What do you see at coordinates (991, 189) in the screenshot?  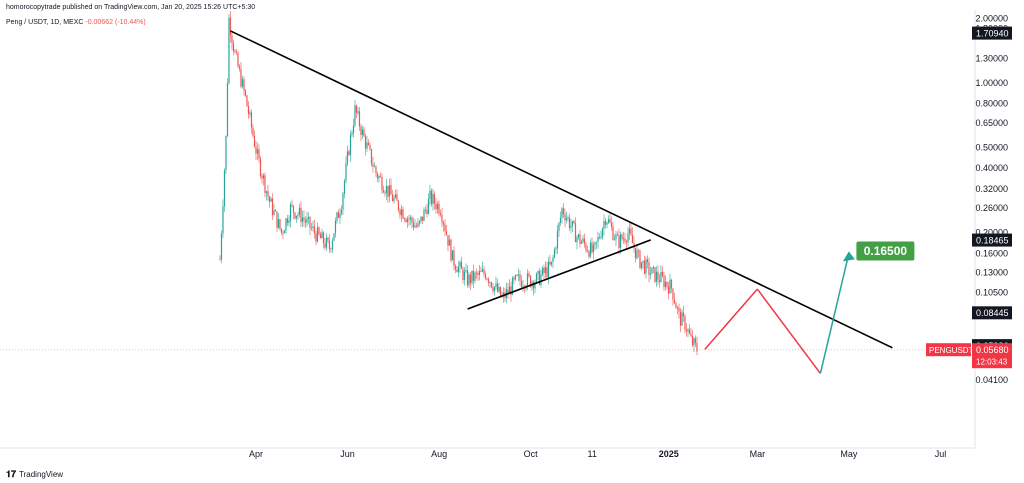 I see `price-tick-label: 0.32000` at bounding box center [991, 189].